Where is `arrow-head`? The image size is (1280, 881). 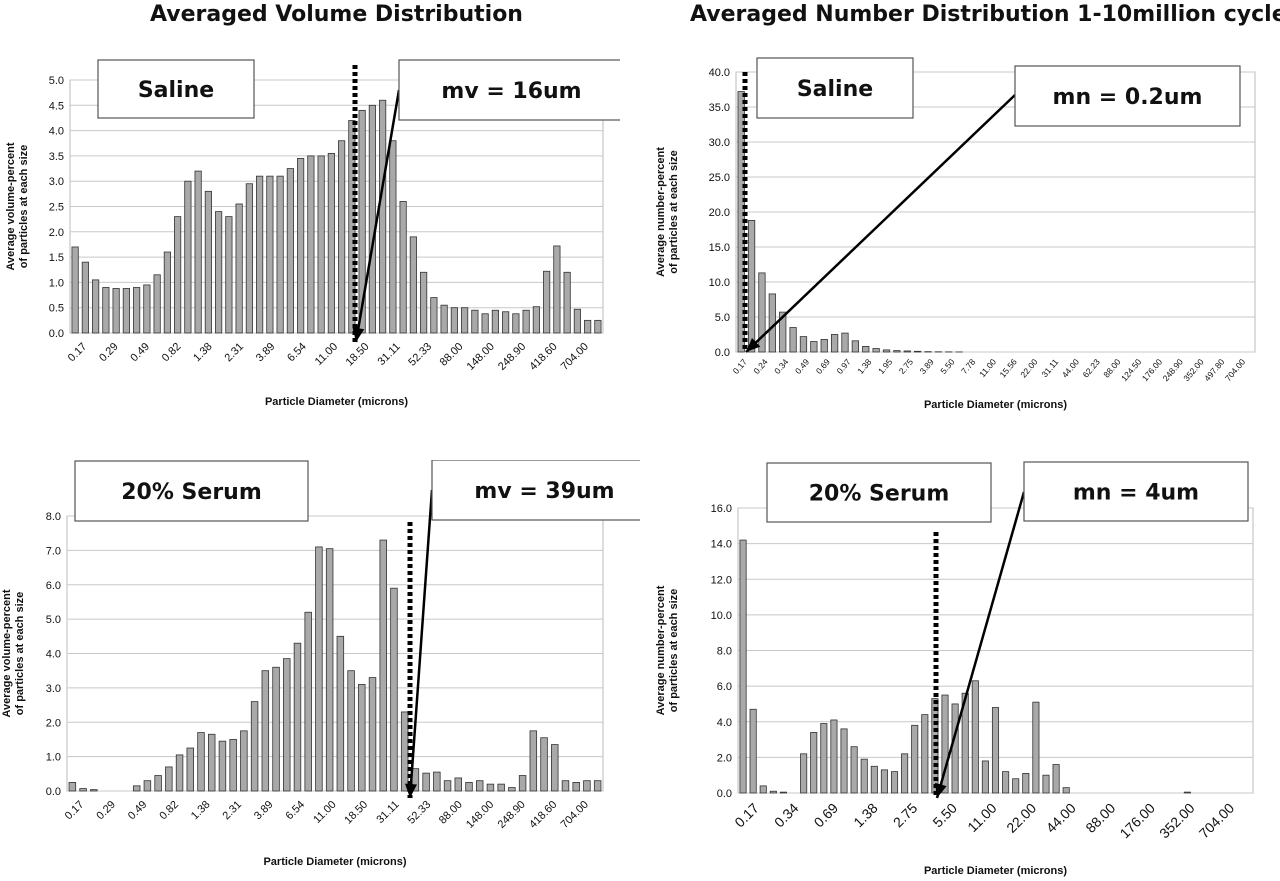
arrow-head is located at coordinates (358, 334).